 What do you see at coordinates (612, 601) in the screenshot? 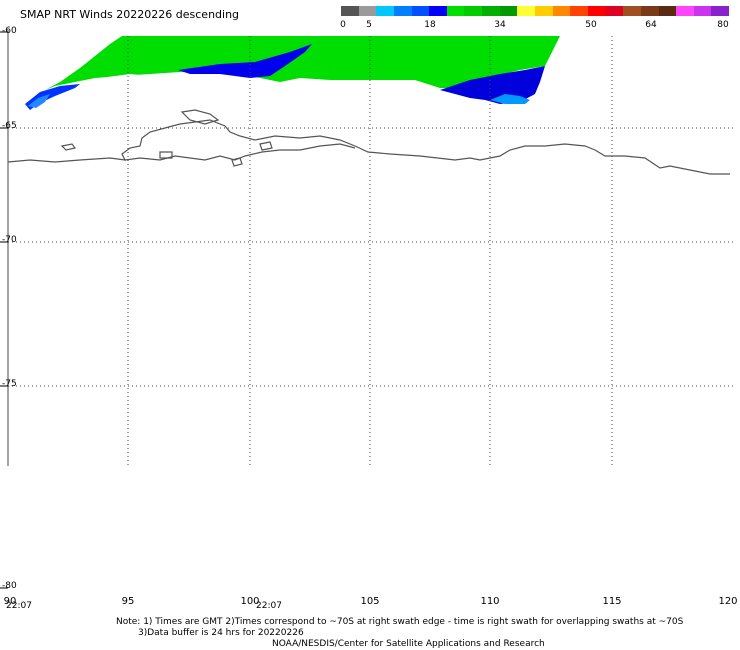
I see `lon-label-115: 115` at bounding box center [612, 601].